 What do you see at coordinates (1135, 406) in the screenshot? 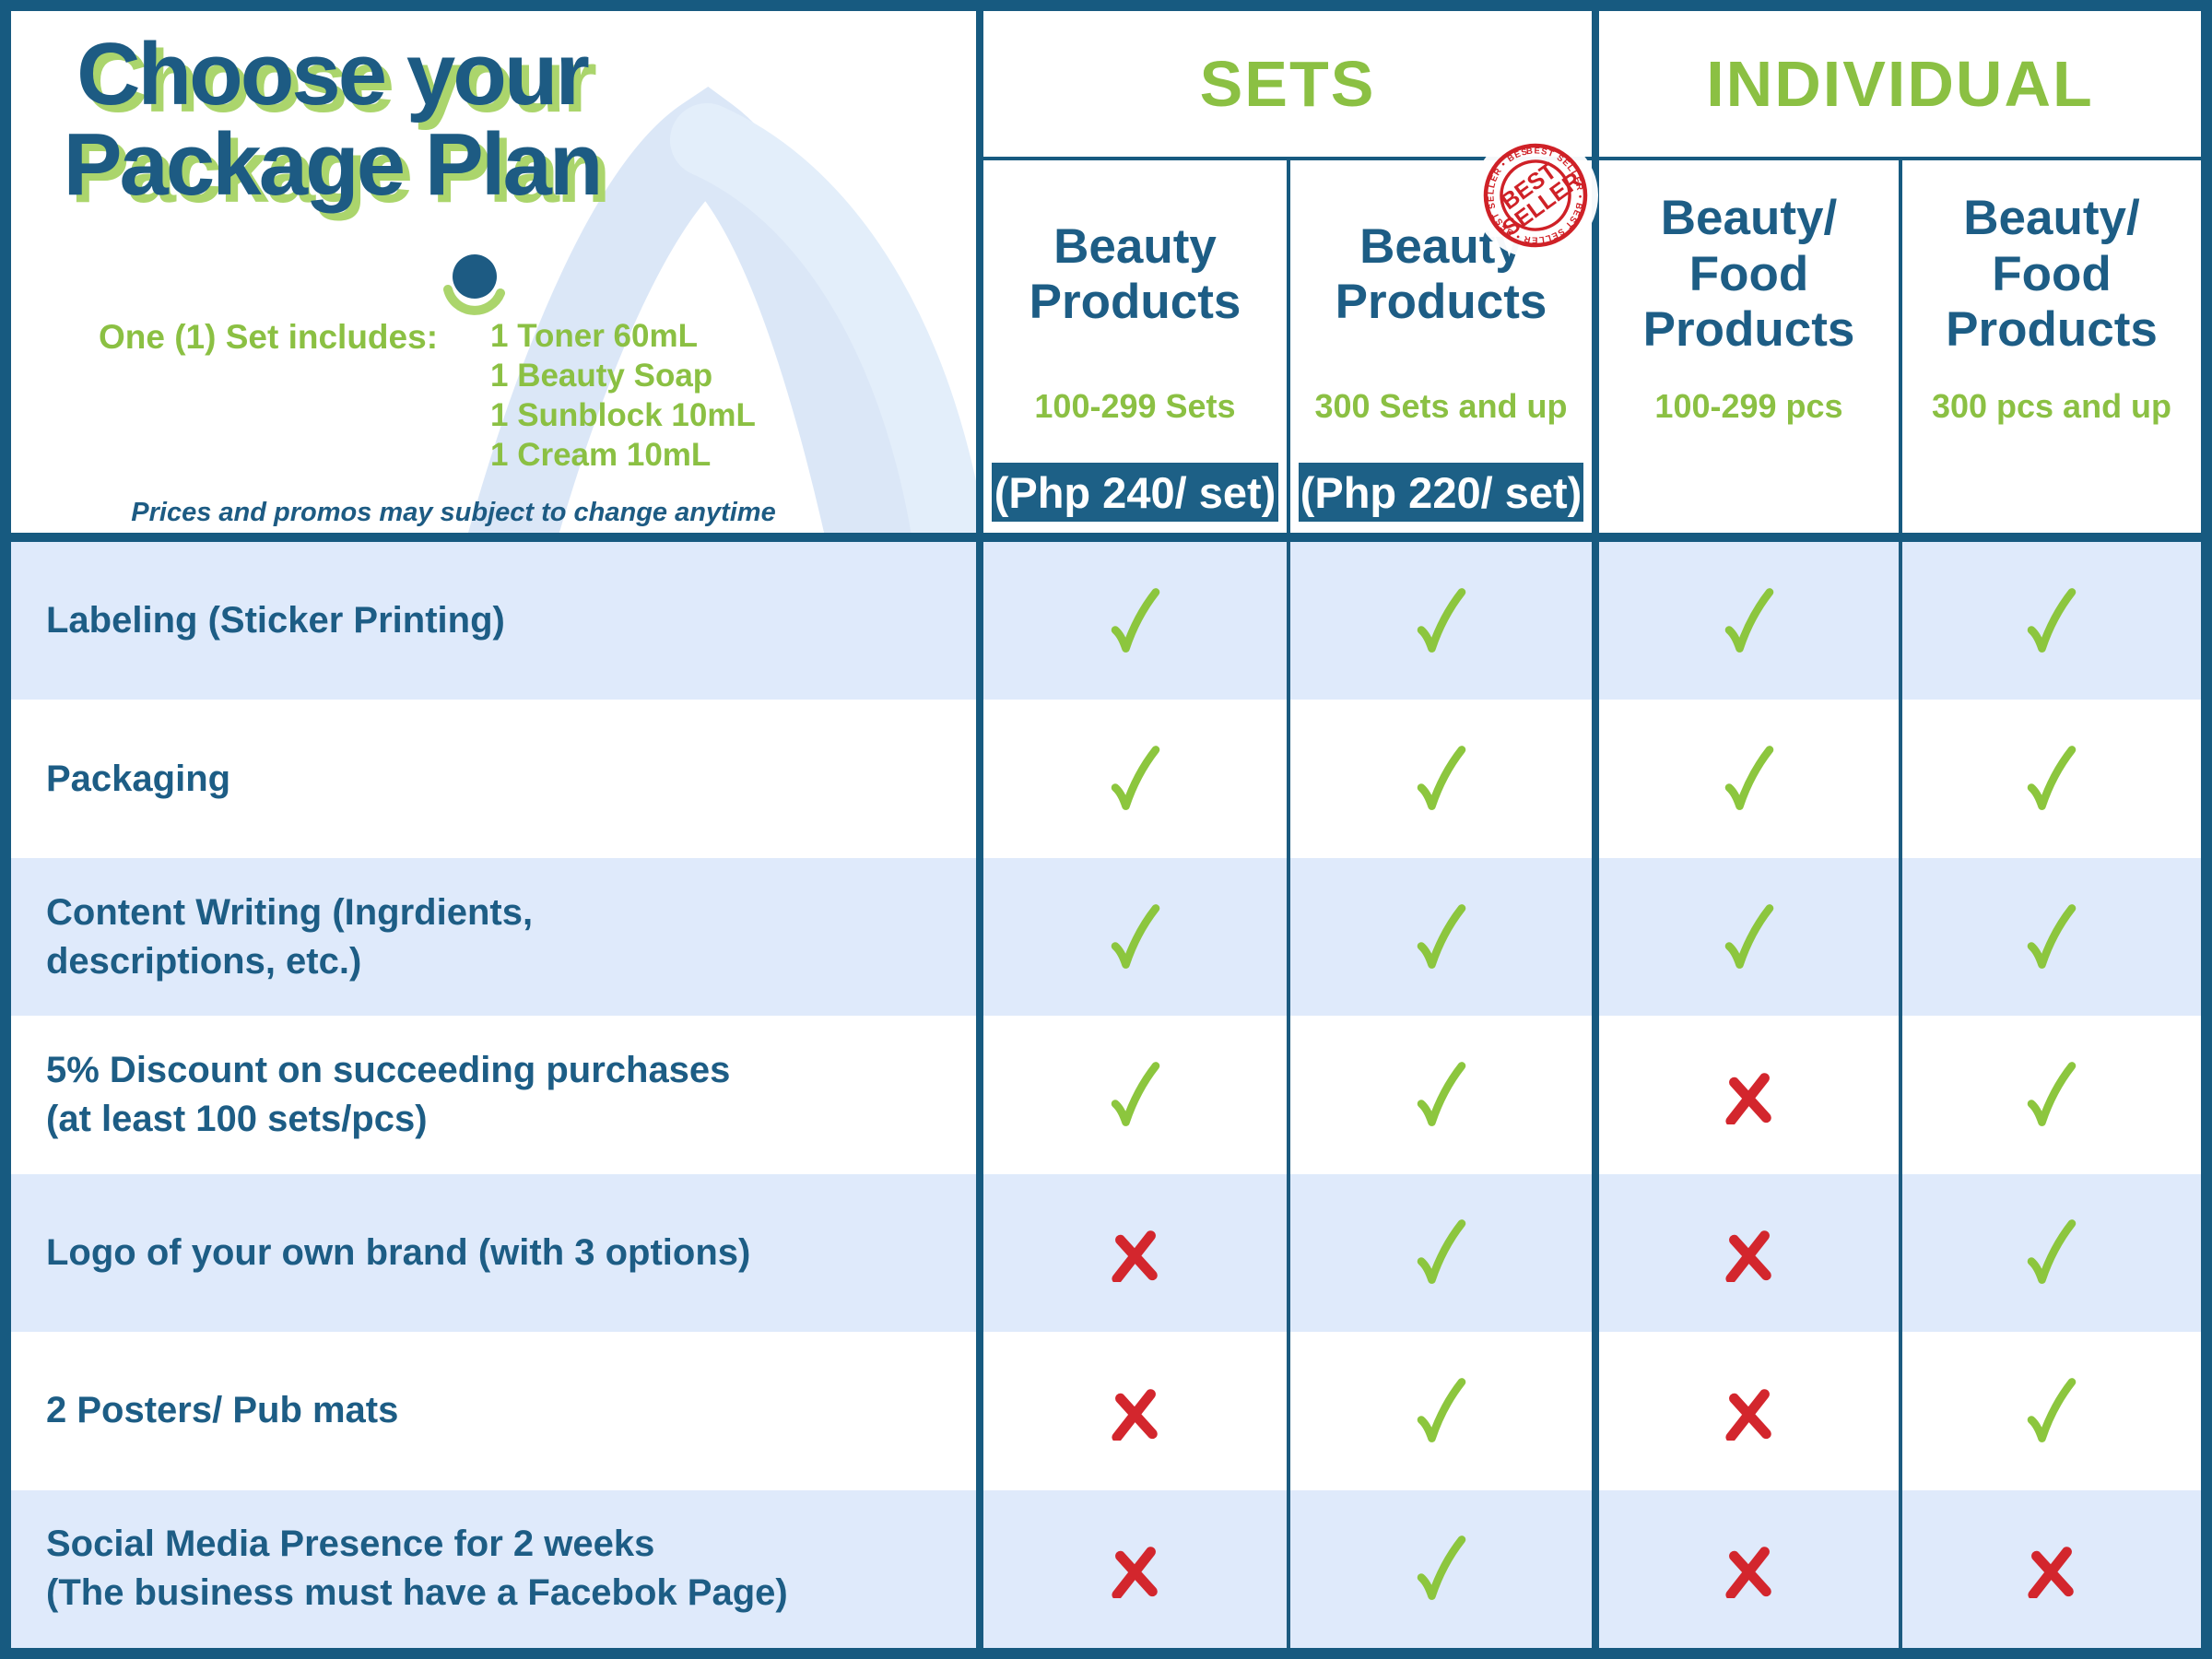
I see `plan-quantity: 100-299 Sets` at bounding box center [1135, 406].